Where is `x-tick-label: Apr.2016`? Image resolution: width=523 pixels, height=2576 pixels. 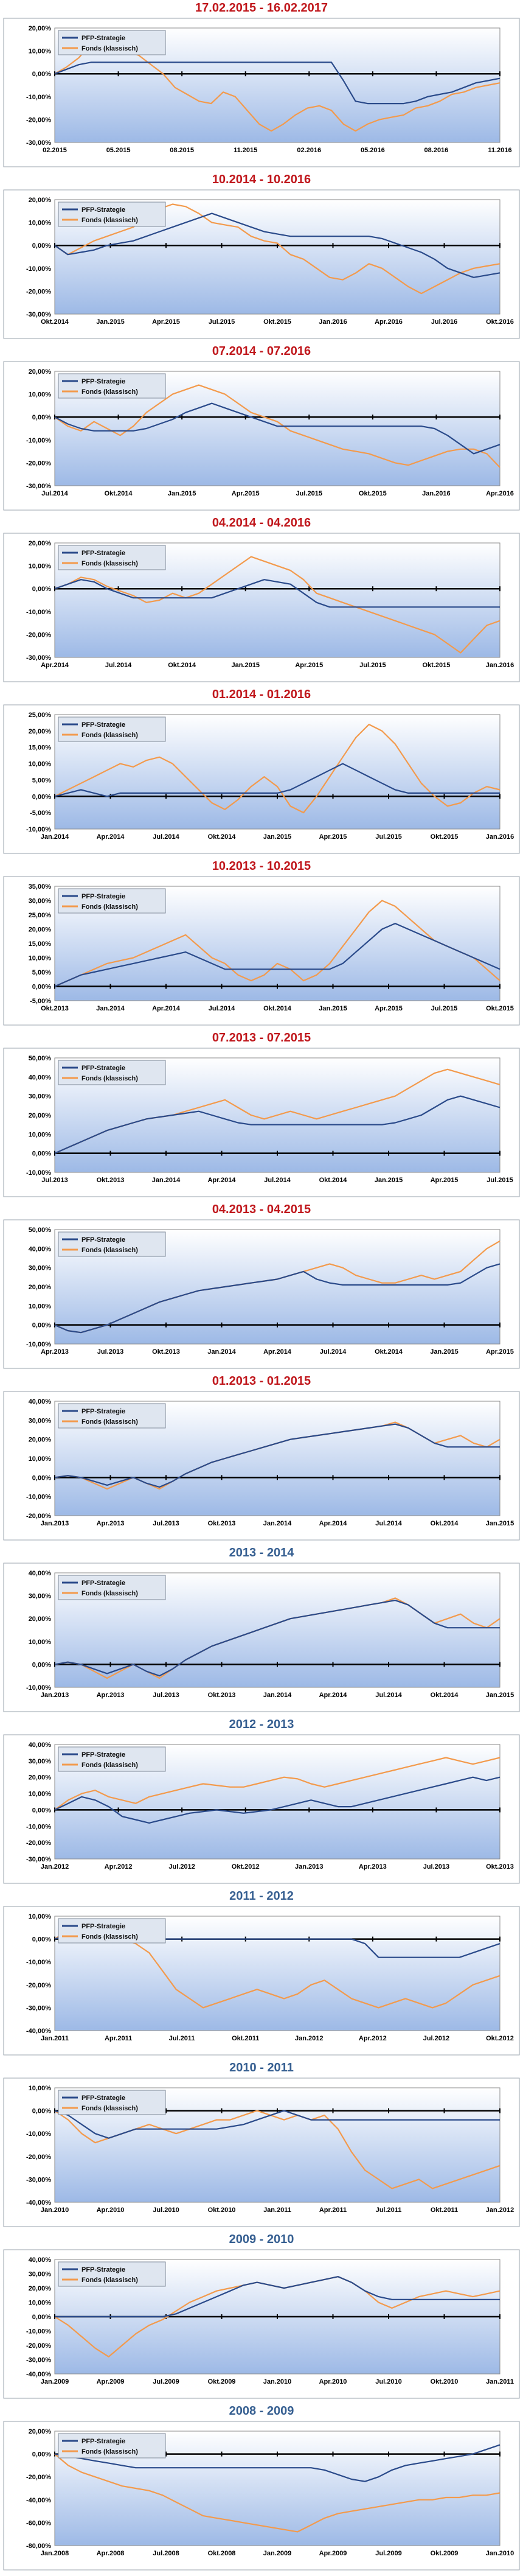 x-tick-label: Apr.2016 is located at coordinates (389, 322).